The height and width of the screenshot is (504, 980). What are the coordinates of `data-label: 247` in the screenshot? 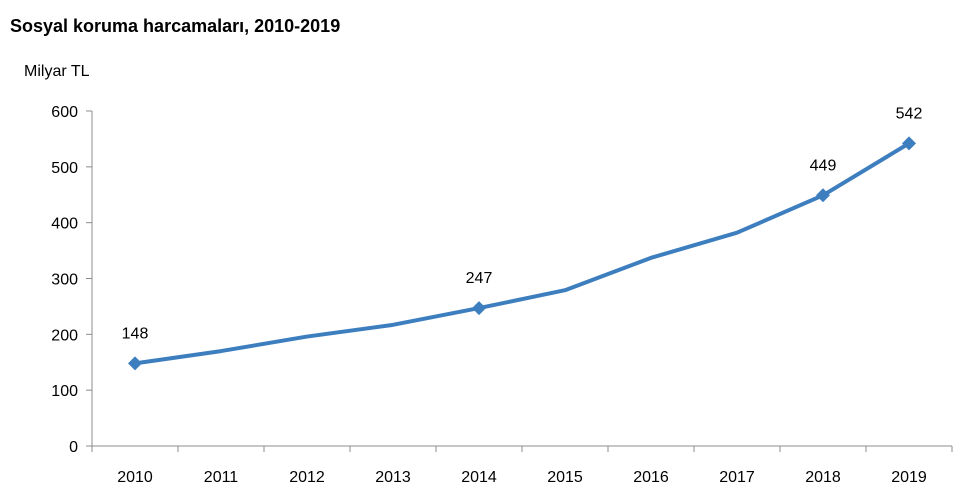 It's located at (479, 278).